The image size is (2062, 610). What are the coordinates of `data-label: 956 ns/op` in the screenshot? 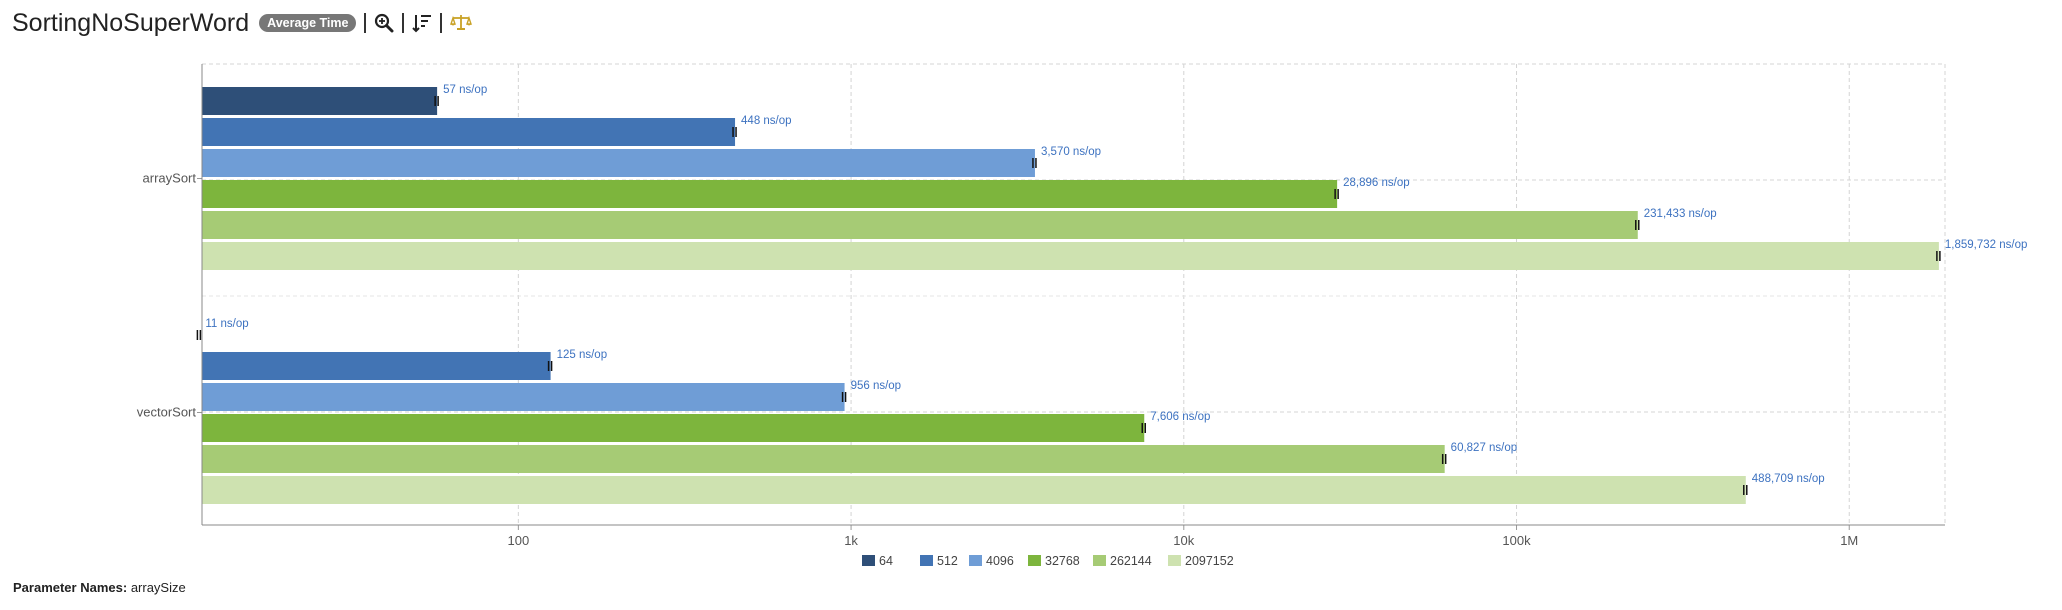 It's located at (876, 386).